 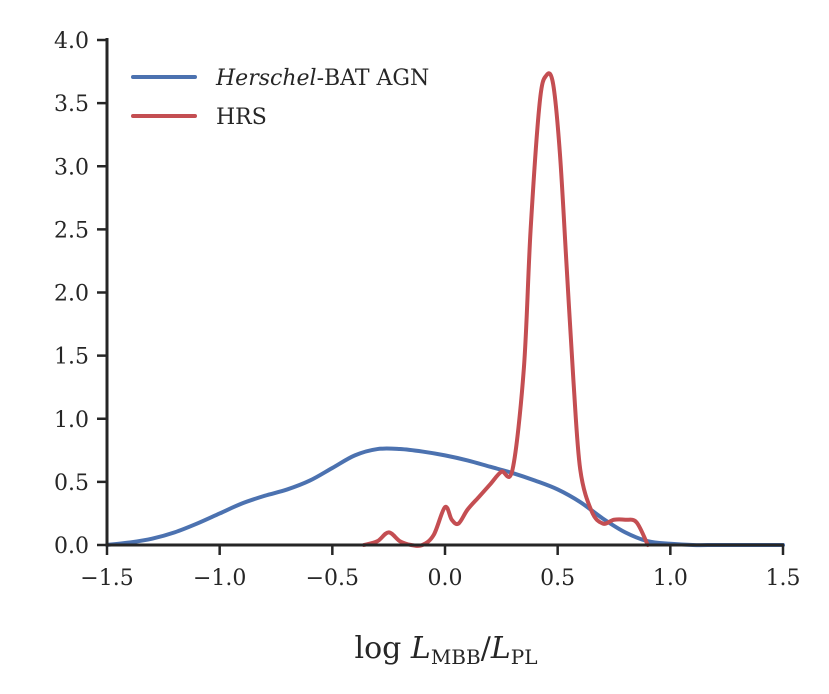 I want to click on x-tick-label: 1.0, so click(x=670, y=578).